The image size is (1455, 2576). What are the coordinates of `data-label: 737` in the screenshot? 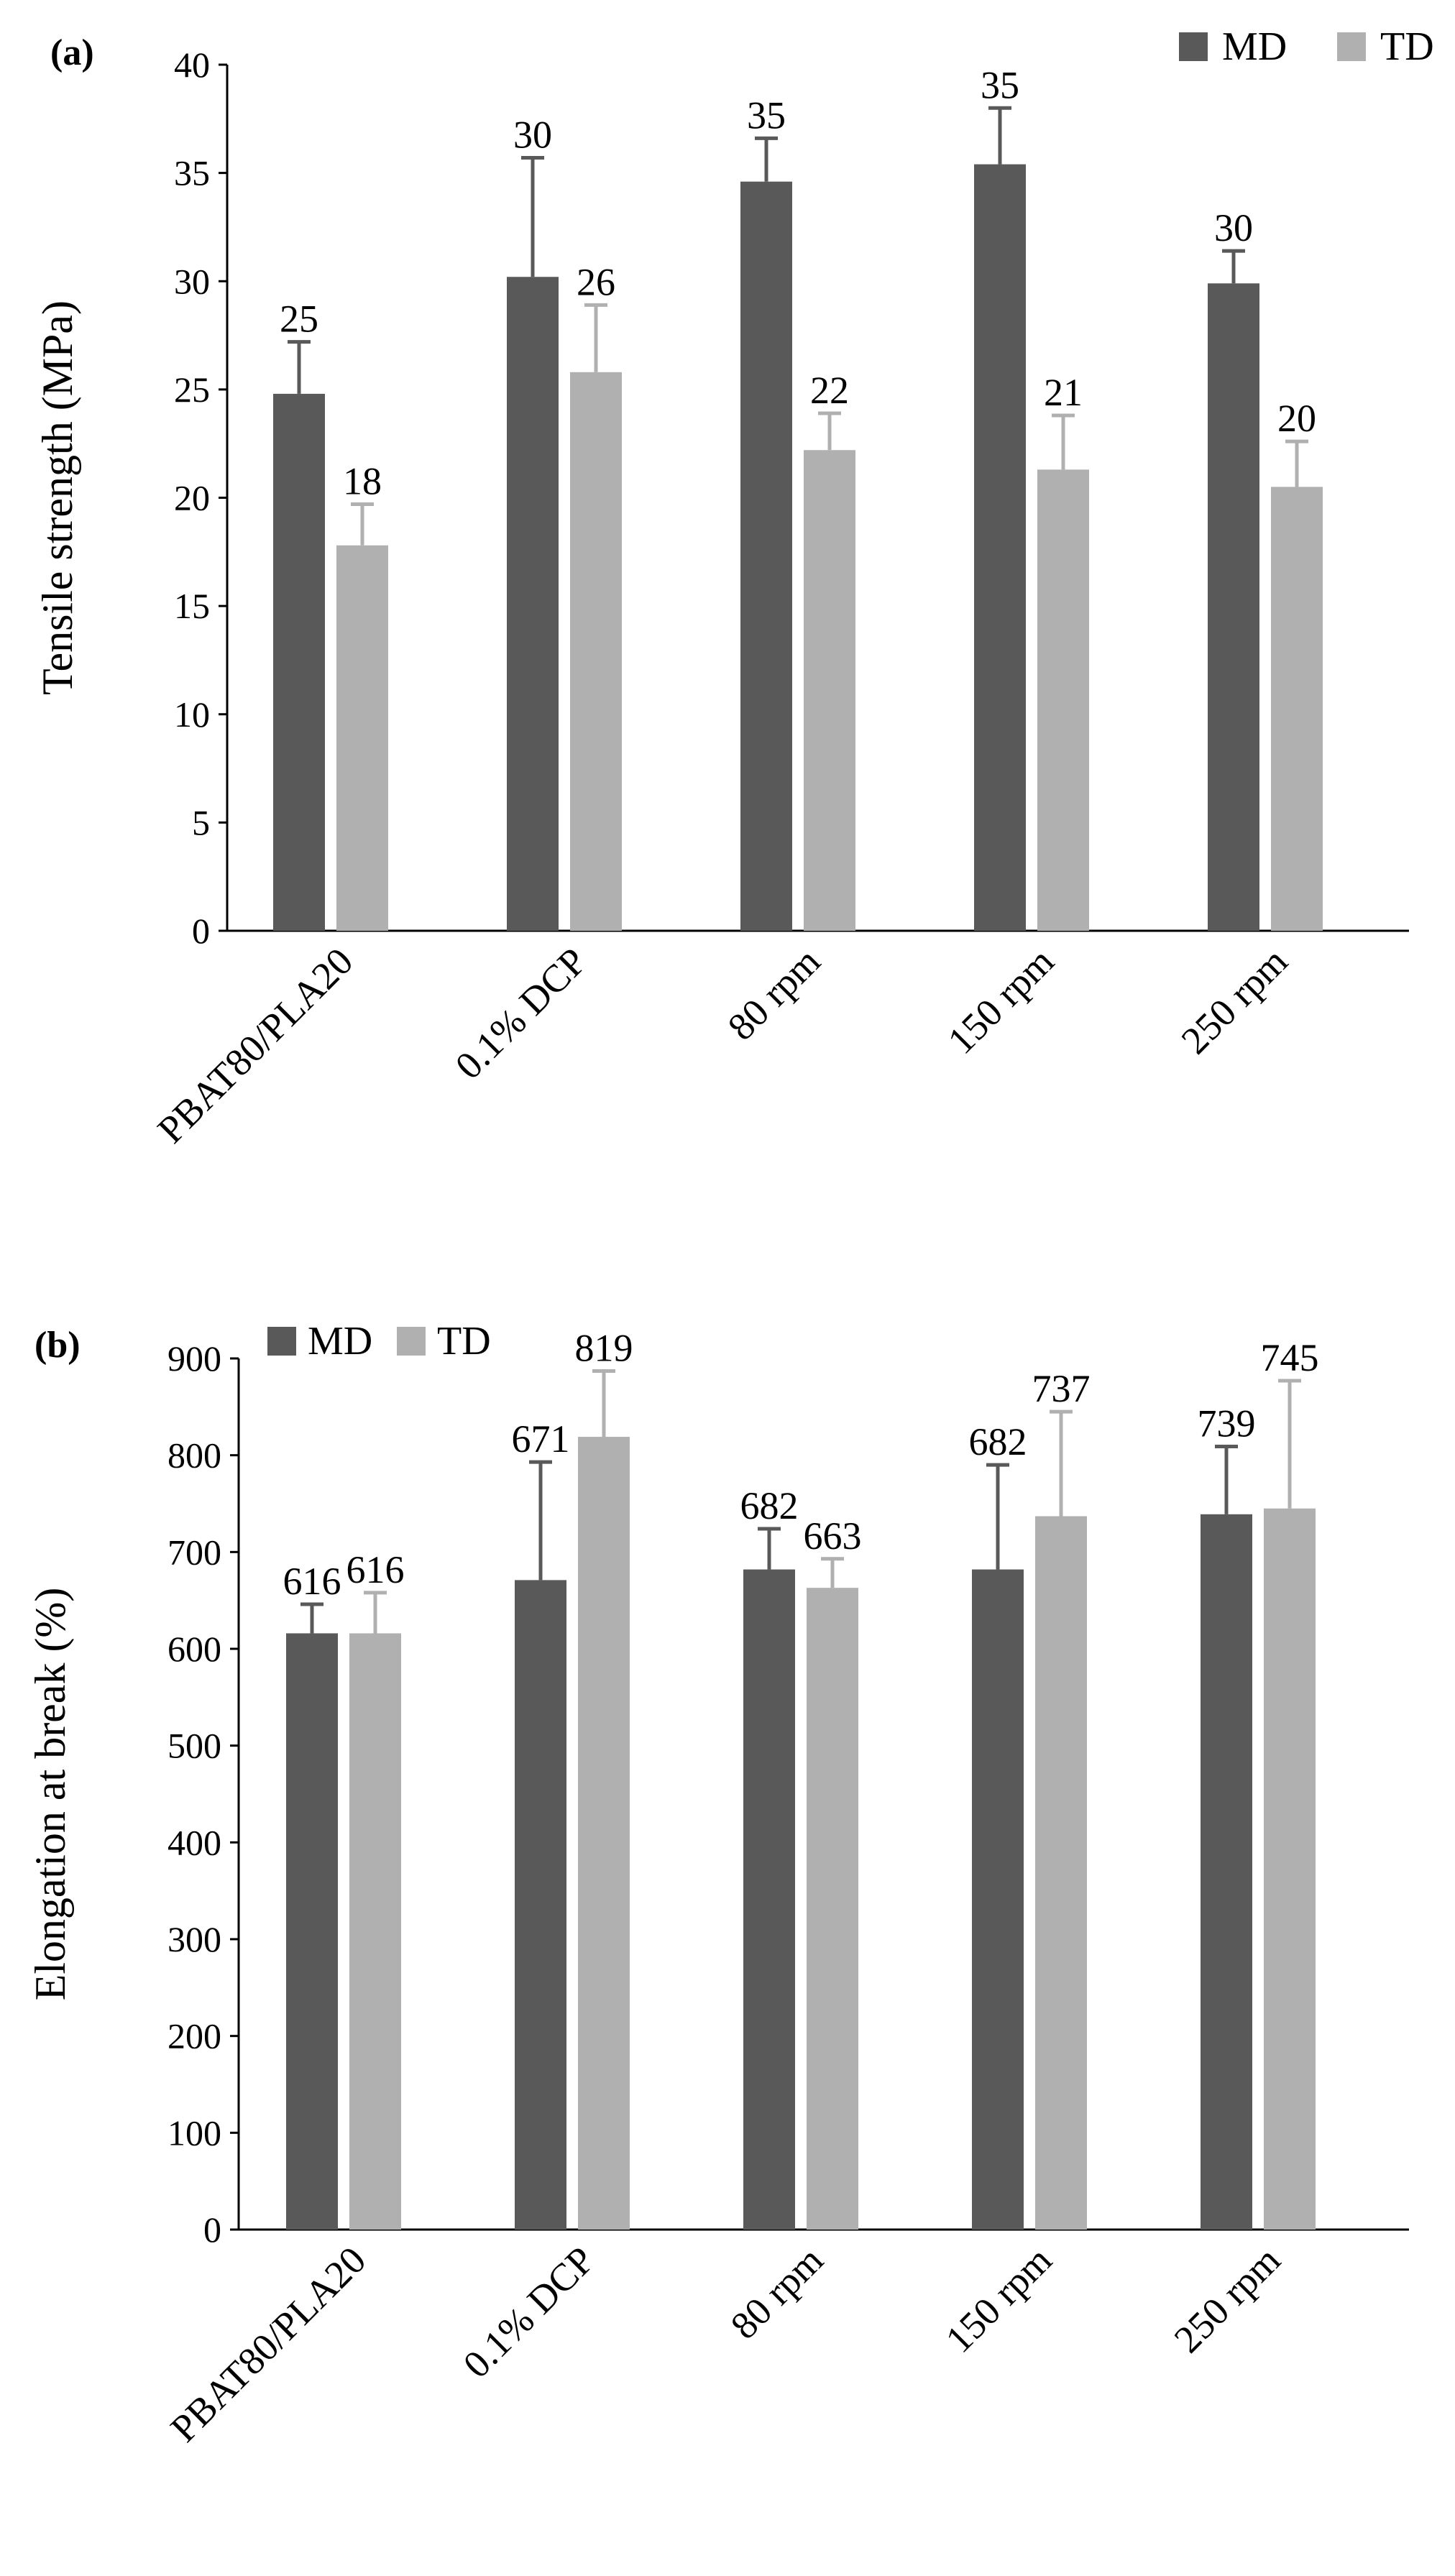 It's located at (1061, 1388).